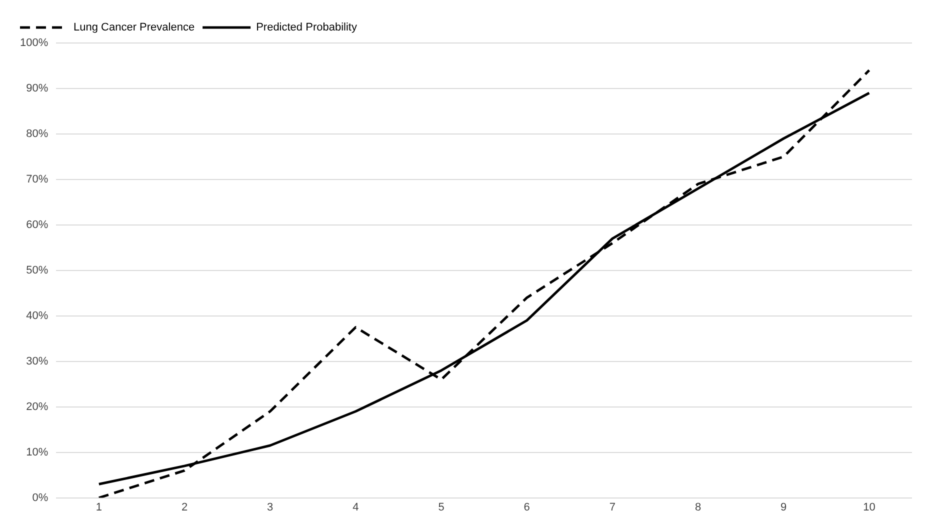  Describe the element at coordinates (869, 507) in the screenshot. I see `x-tick-label: 10` at that location.